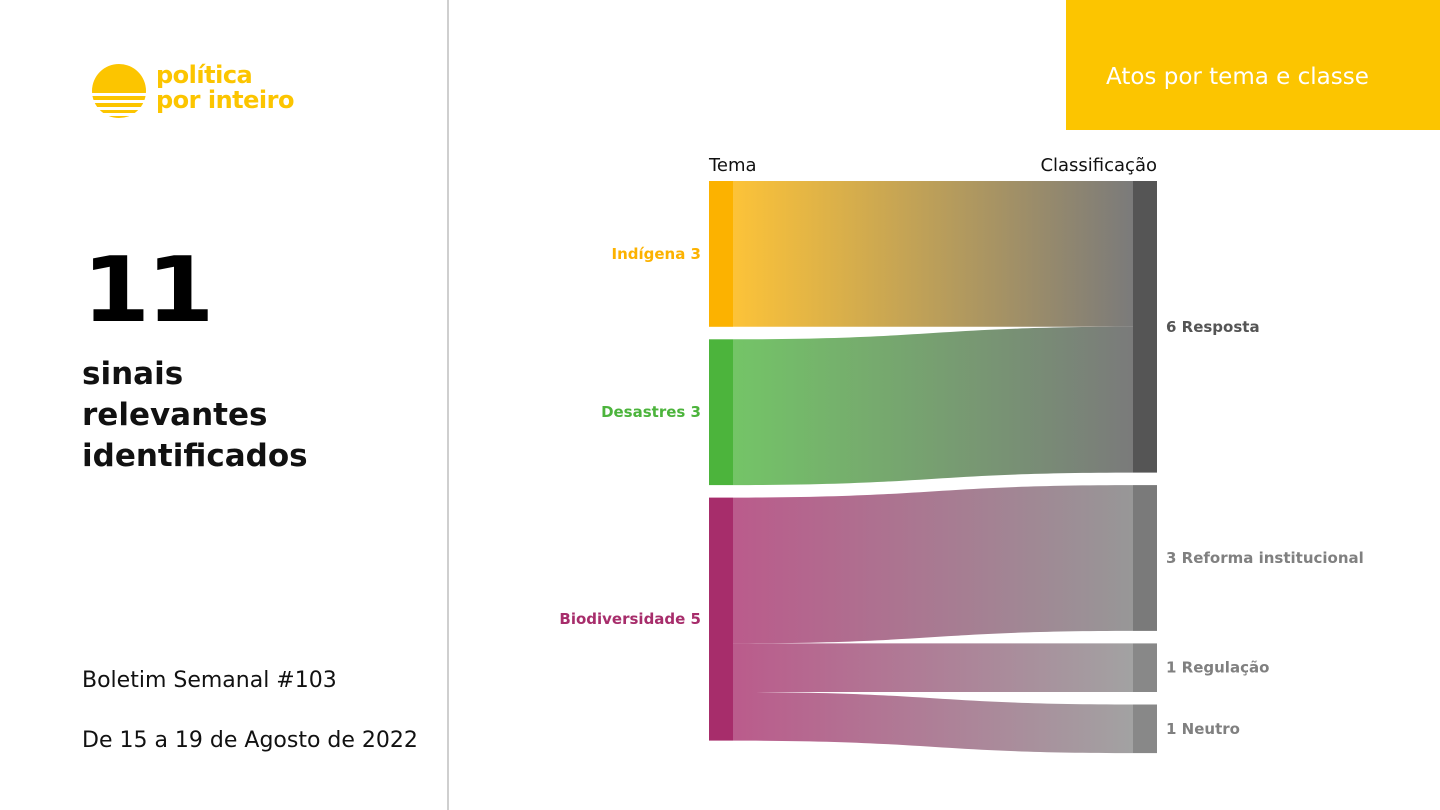 This screenshot has height=810, width=1440. I want to click on target-label: 1 Neutro, so click(1203, 729).